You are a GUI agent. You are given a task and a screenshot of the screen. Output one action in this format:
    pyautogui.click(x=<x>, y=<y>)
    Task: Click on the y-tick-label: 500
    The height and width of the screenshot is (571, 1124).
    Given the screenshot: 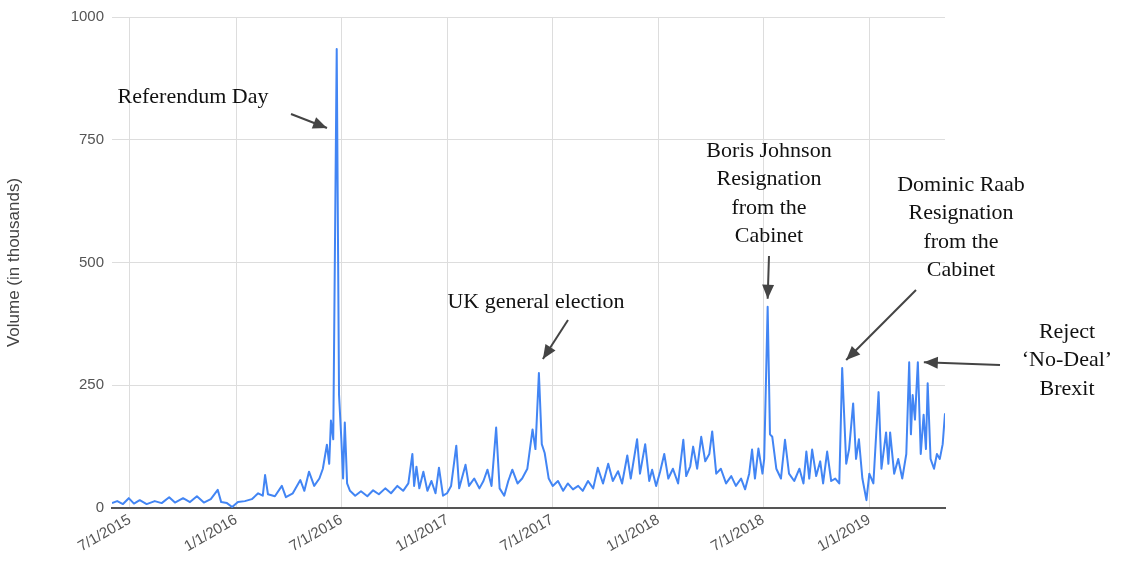 What is the action you would take?
    pyautogui.click(x=91, y=261)
    